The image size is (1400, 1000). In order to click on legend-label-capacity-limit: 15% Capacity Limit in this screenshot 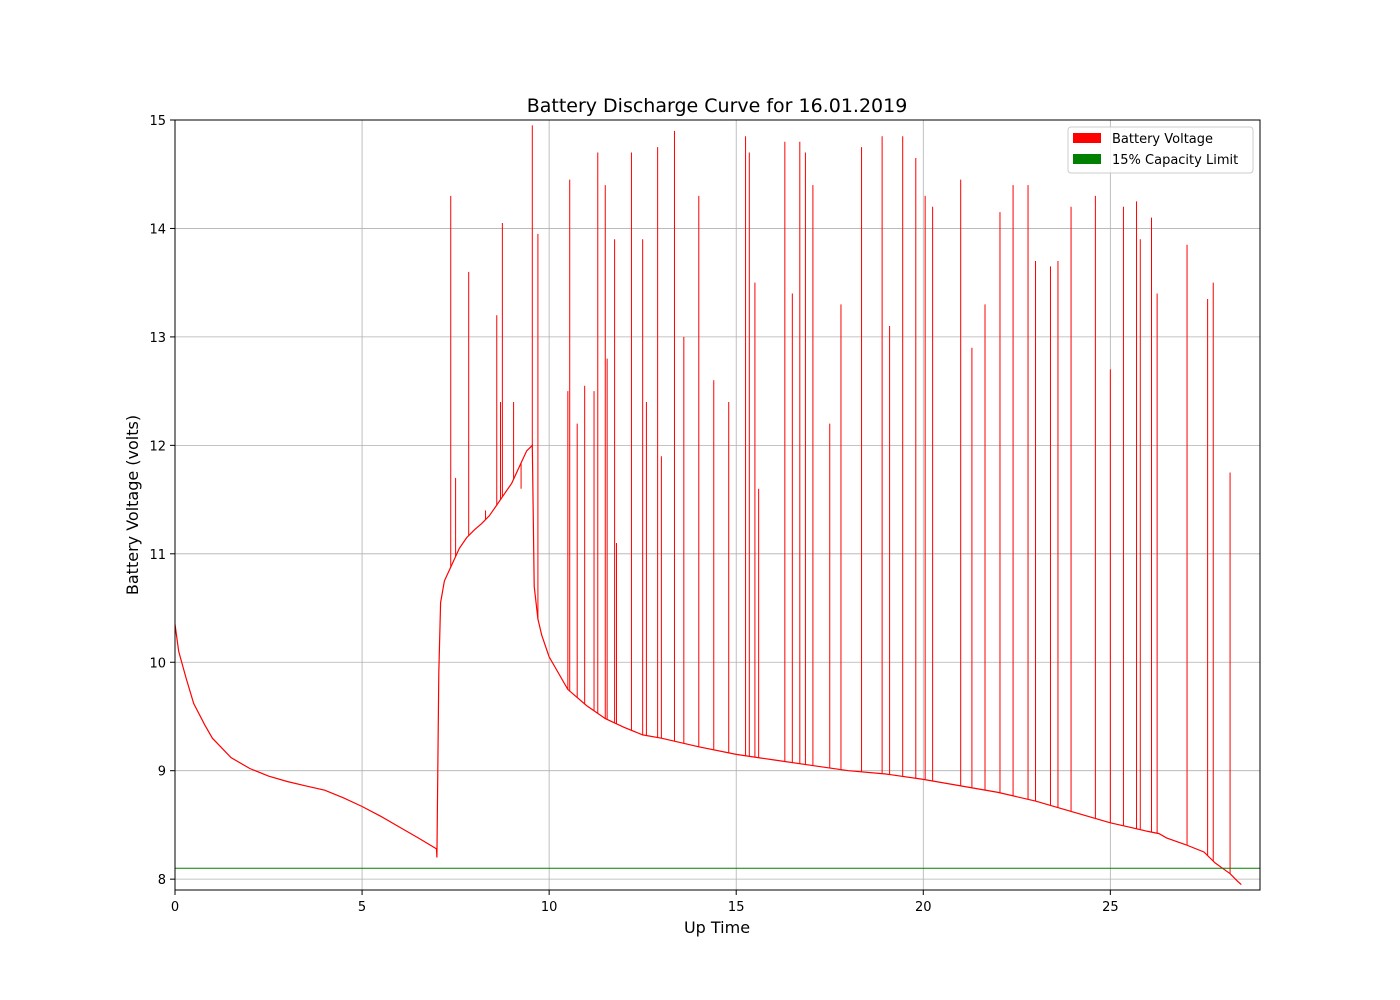, I will do `click(1175, 160)`.